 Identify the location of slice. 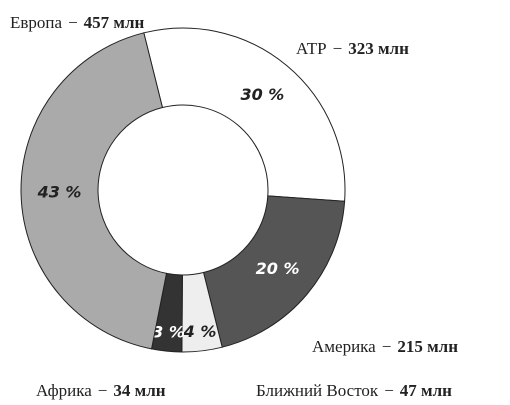
(274, 271).